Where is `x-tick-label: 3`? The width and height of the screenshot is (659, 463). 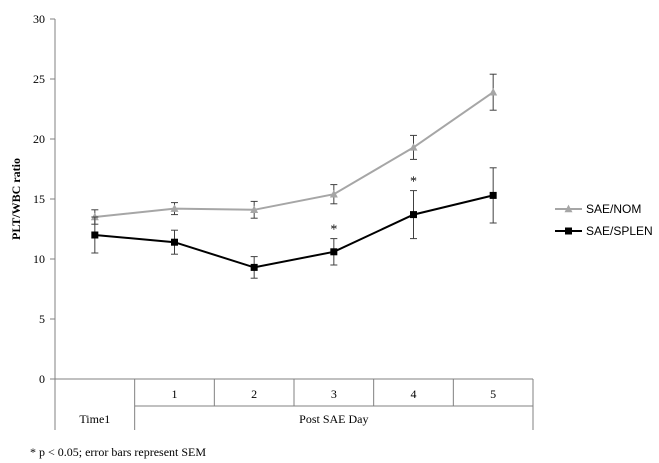 x-tick-label: 3 is located at coordinates (334, 394).